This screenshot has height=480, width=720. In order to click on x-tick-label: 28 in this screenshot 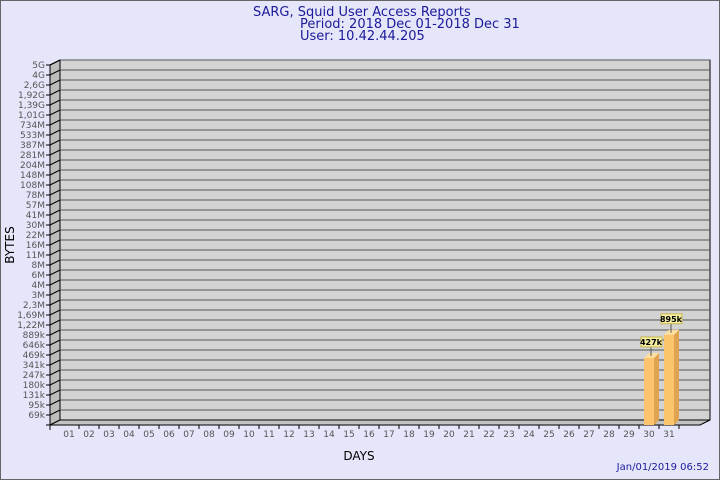, I will do `click(609, 435)`.